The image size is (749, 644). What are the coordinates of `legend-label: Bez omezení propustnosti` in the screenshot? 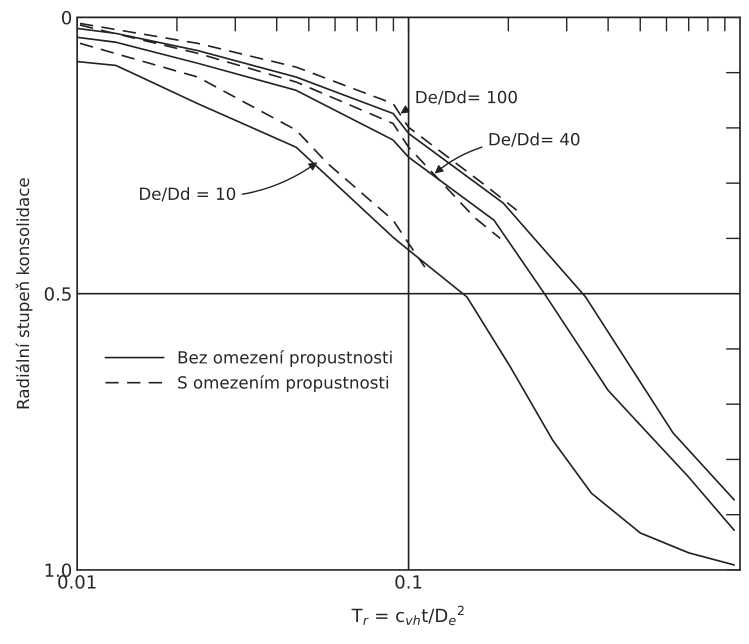 It's located at (285, 358).